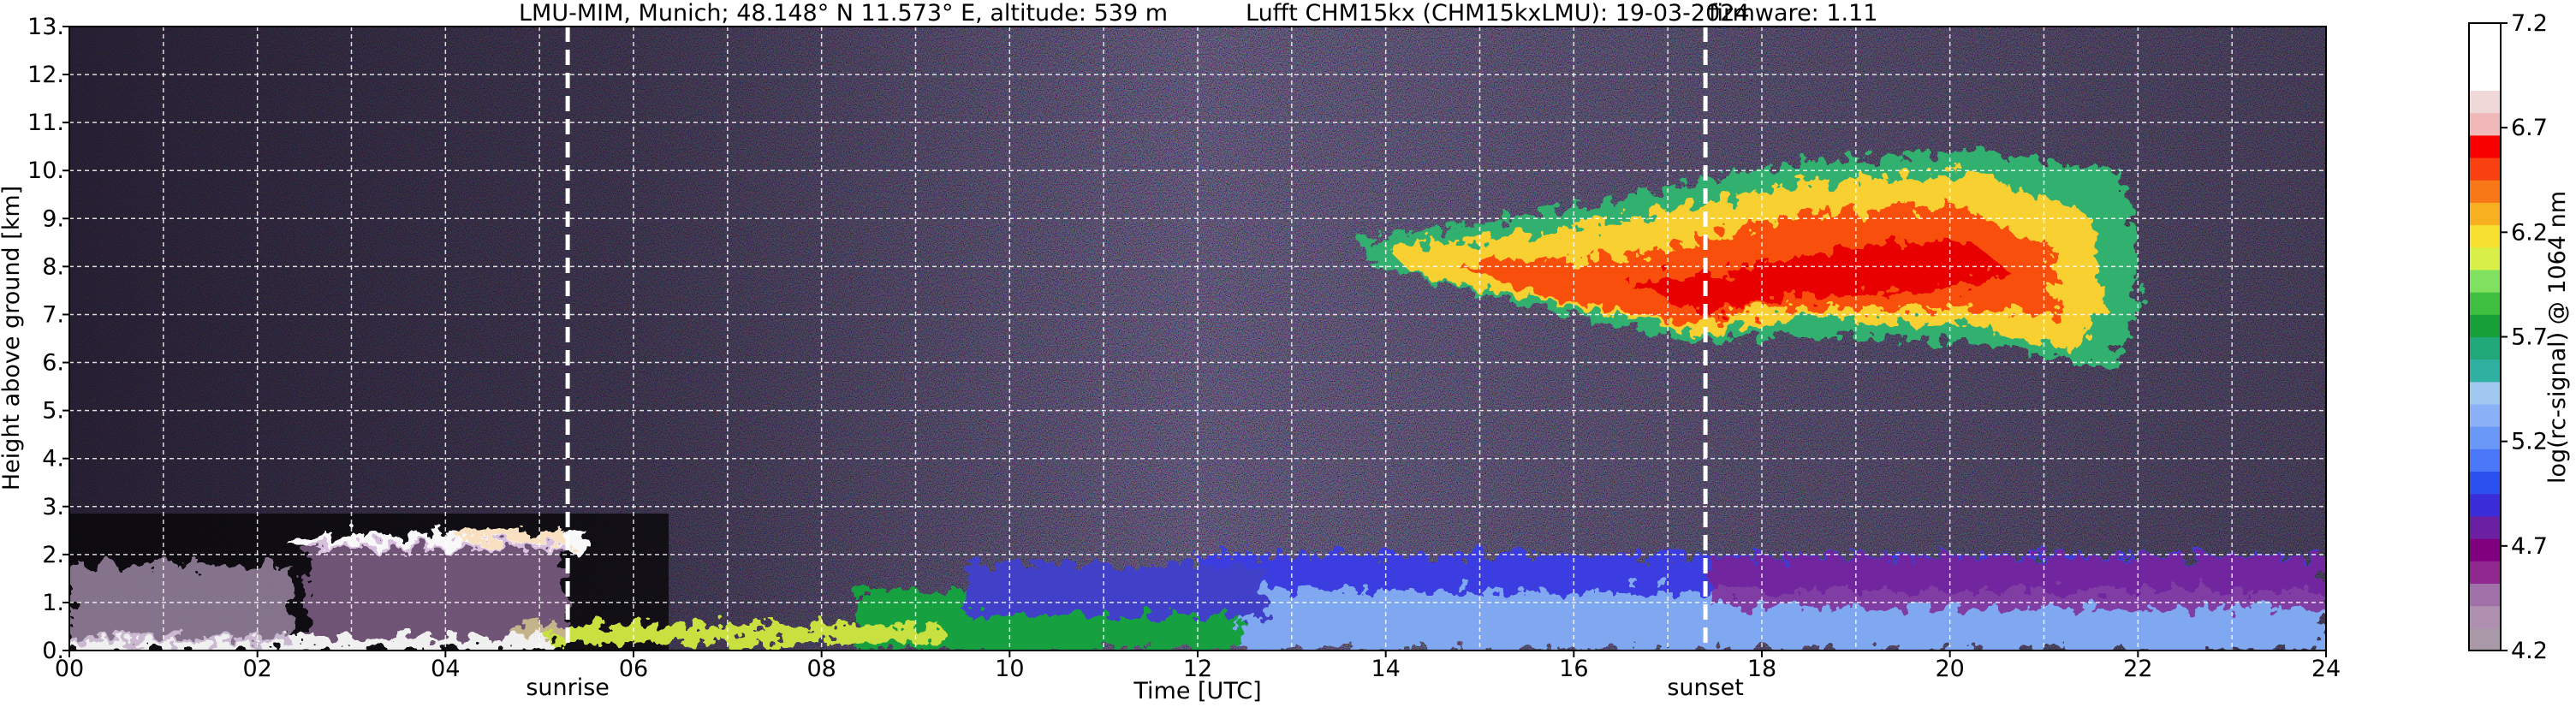 This screenshot has width=2576, height=707. Describe the element at coordinates (2530, 651) in the screenshot. I see `colorbar-tick-label: 4.2` at that location.